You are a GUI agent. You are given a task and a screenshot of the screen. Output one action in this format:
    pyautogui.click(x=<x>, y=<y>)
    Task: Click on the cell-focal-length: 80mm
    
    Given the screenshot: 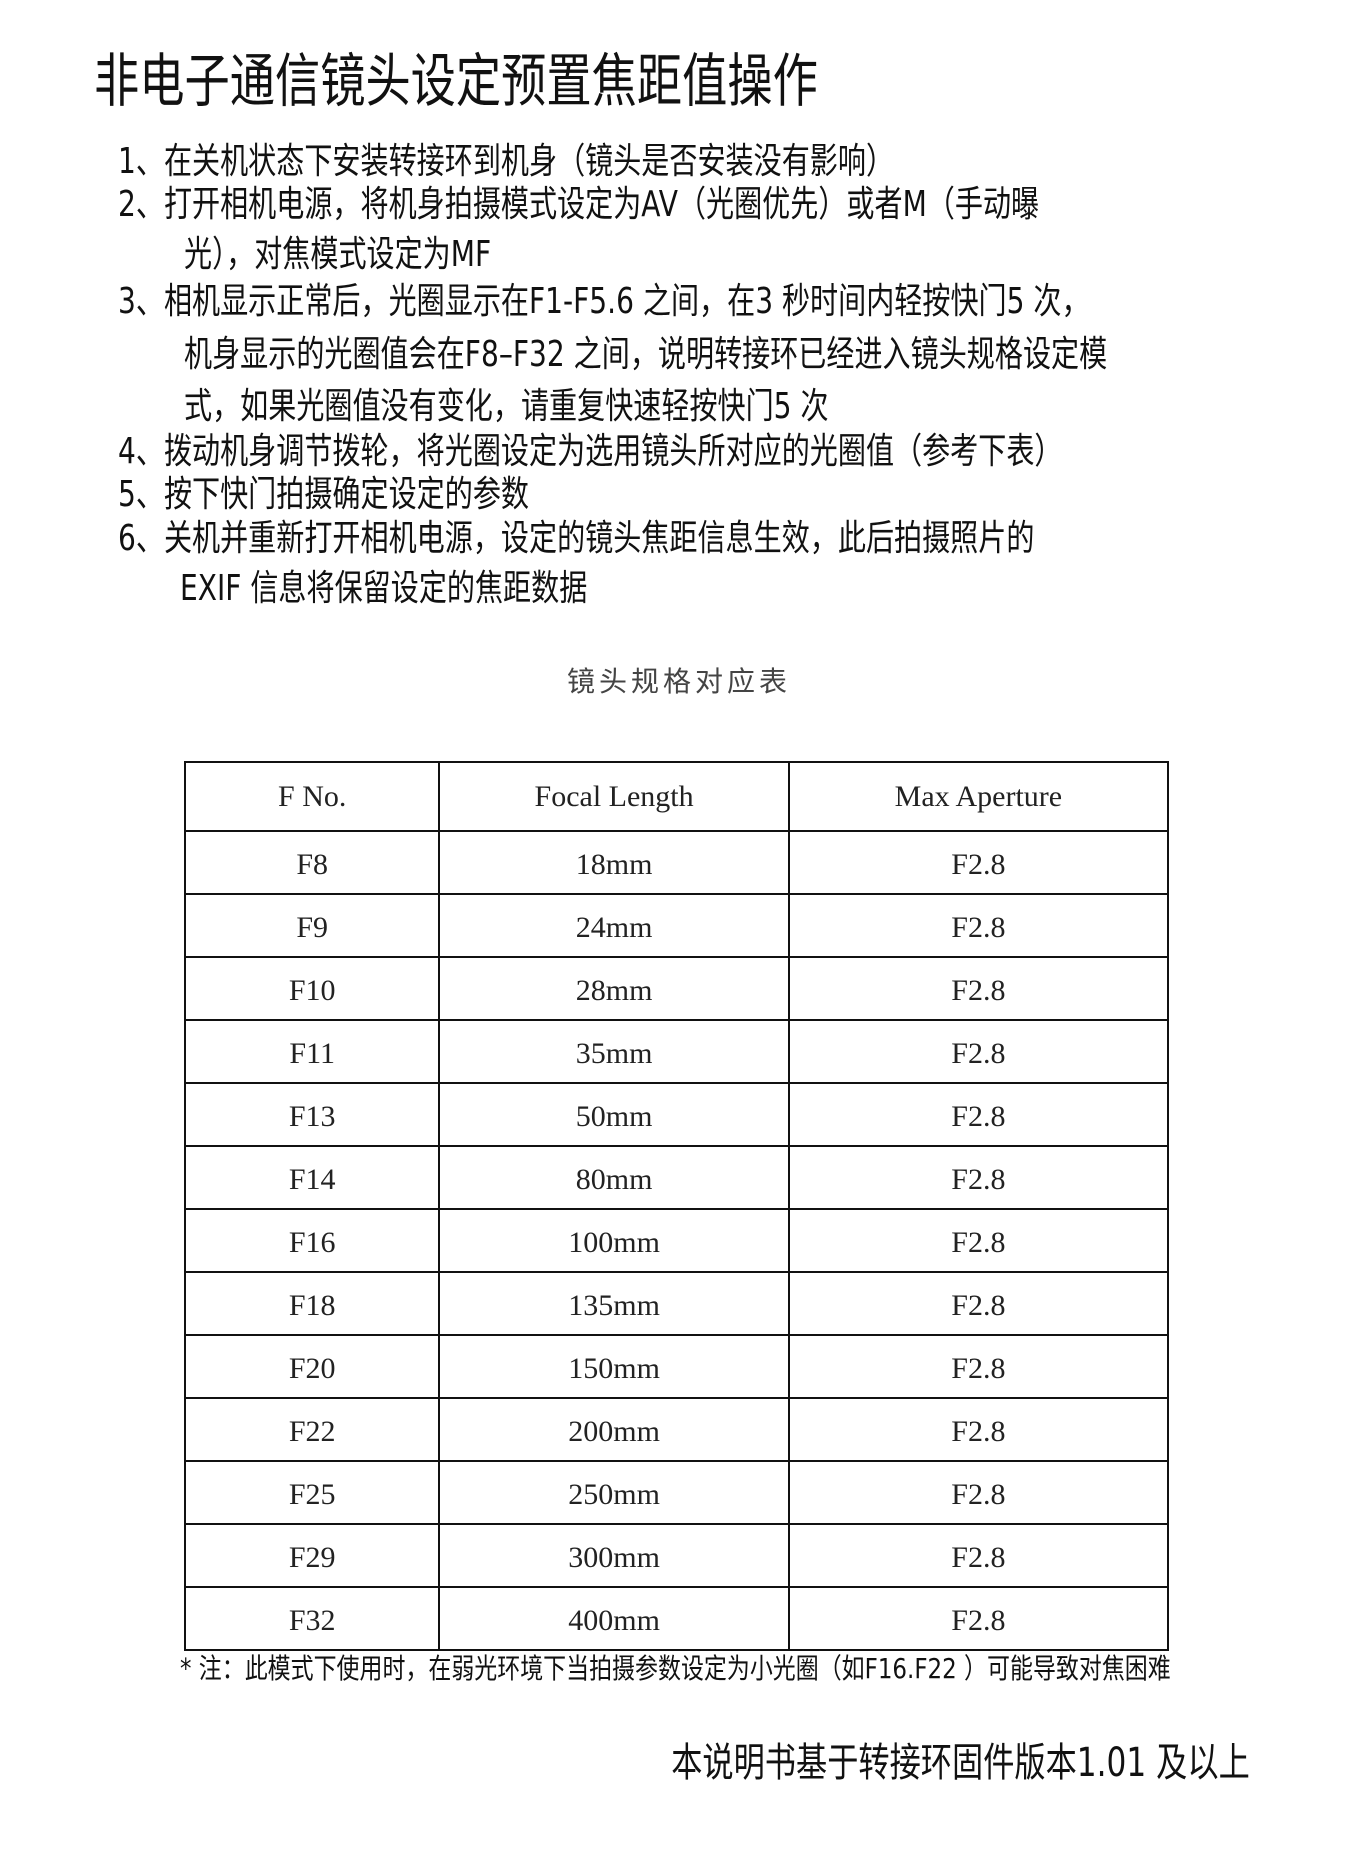 What is the action you would take?
    pyautogui.click(x=614, y=1177)
    